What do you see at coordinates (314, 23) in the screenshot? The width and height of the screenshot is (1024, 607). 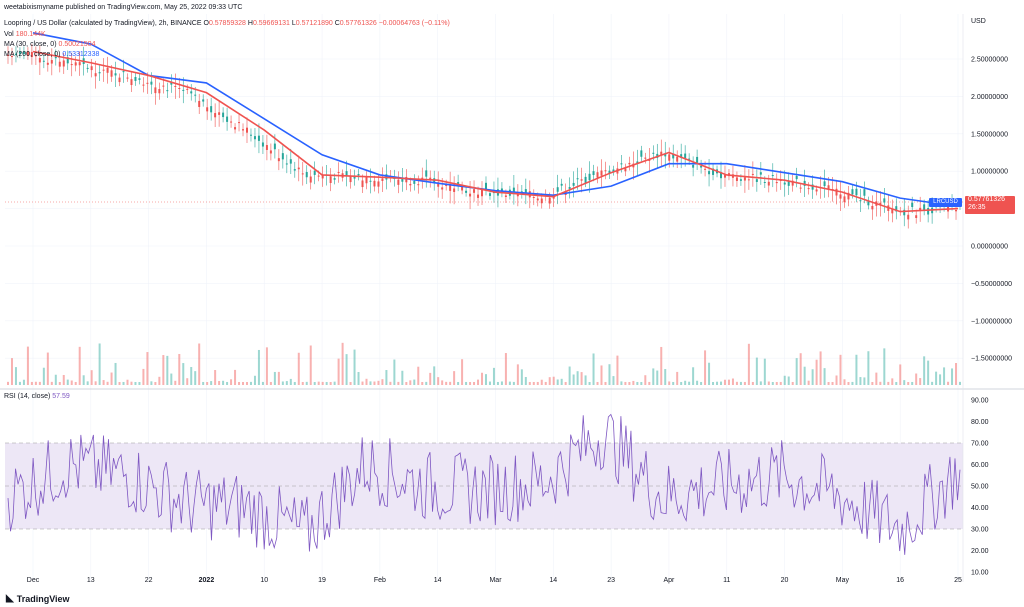 I see `ohlc-low: 0.57121890` at bounding box center [314, 23].